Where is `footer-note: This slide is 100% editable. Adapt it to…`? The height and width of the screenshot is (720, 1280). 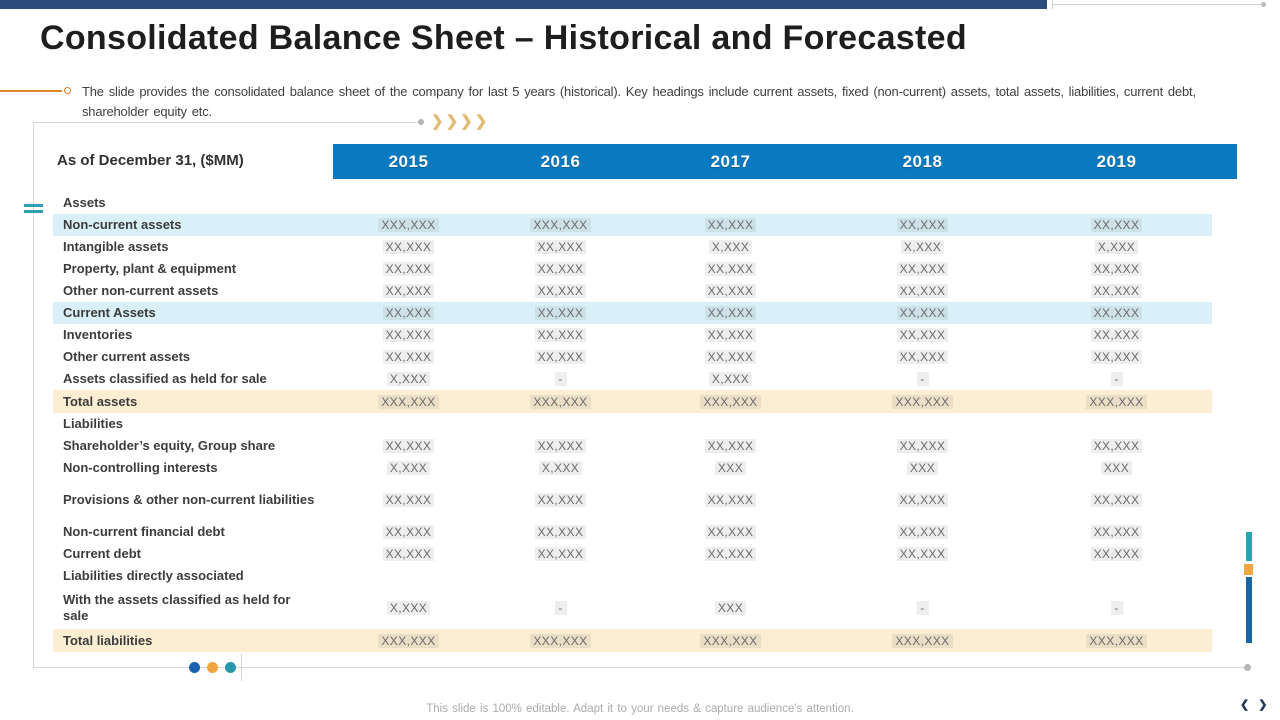 footer-note: This slide is 100% editable. Adapt it to… is located at coordinates (640, 709).